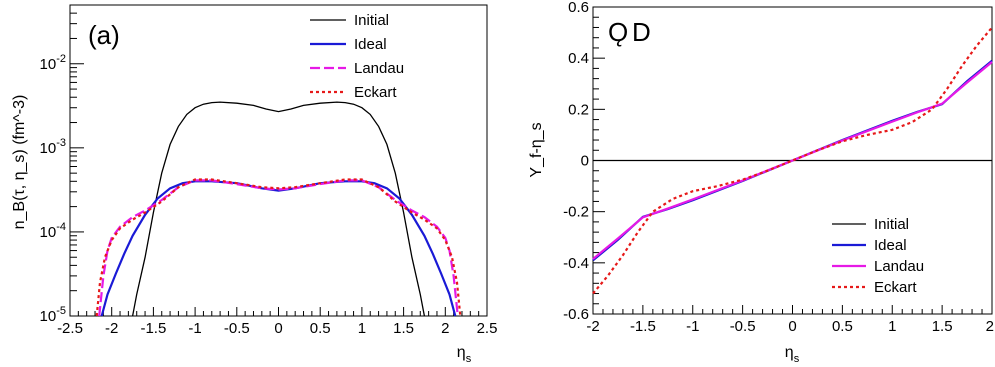  I want to click on panel-label: (a), so click(104, 35).